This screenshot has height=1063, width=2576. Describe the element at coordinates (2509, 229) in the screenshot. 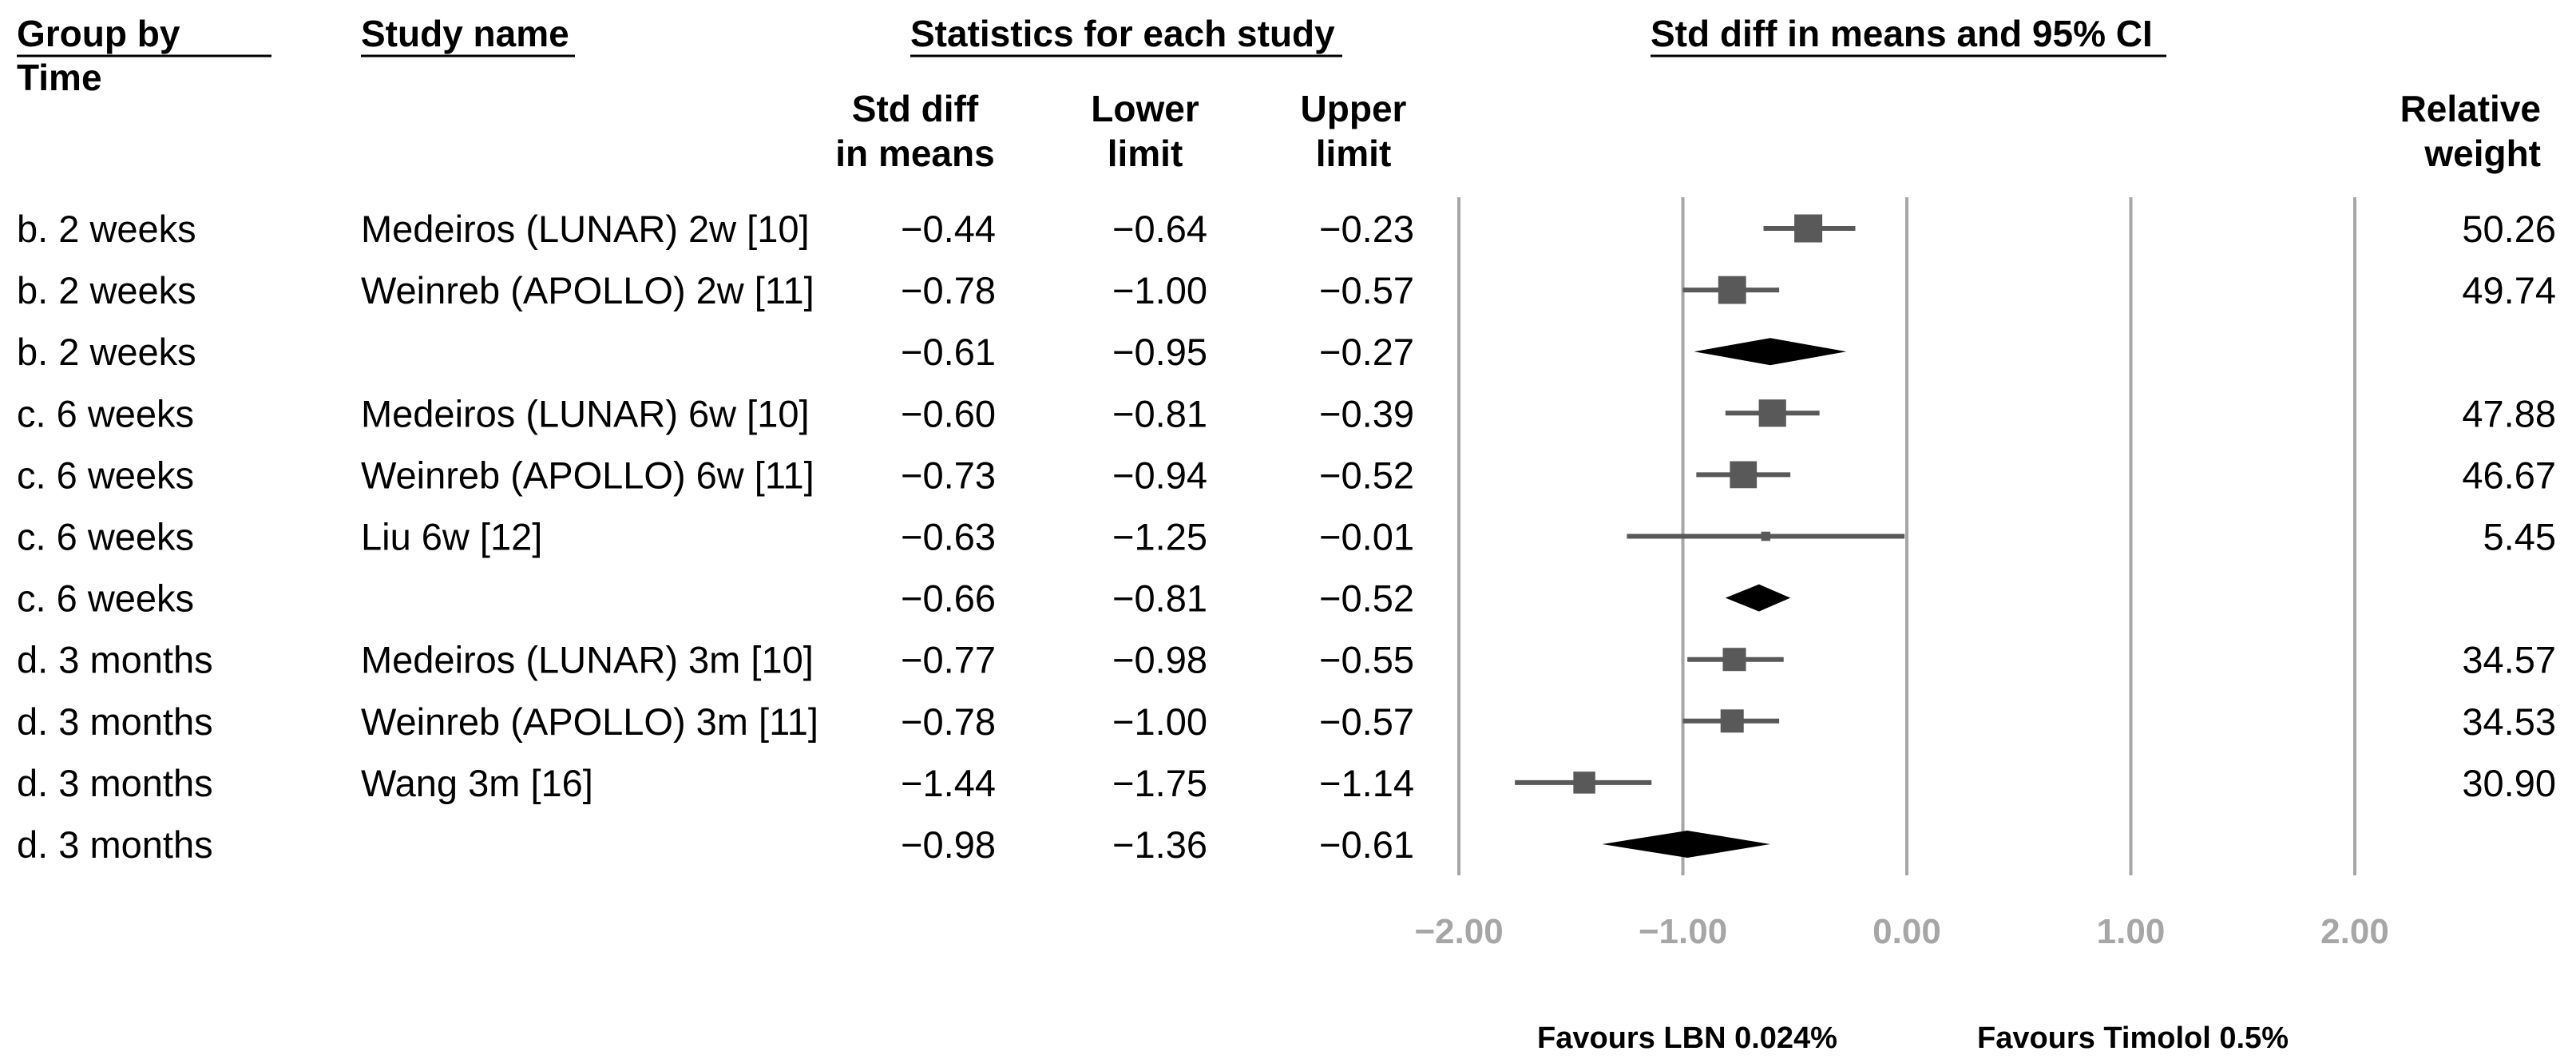

I see `relative-weight-value: 50.26` at that location.